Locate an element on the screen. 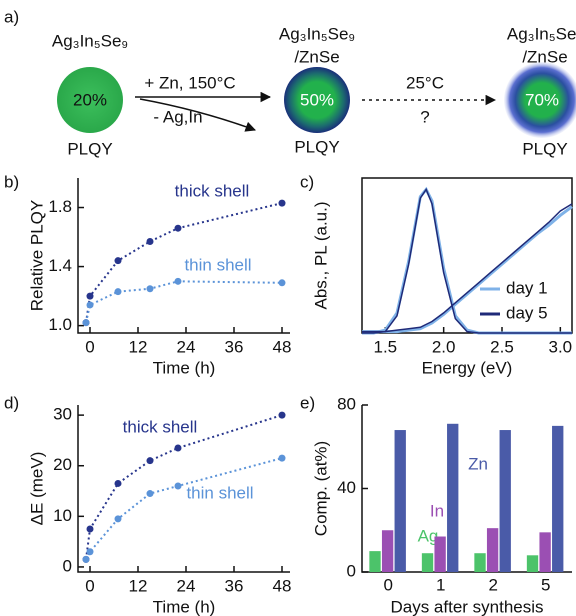 The height and width of the screenshot is (616, 576). x-tick-label: 2 is located at coordinates (493, 584).